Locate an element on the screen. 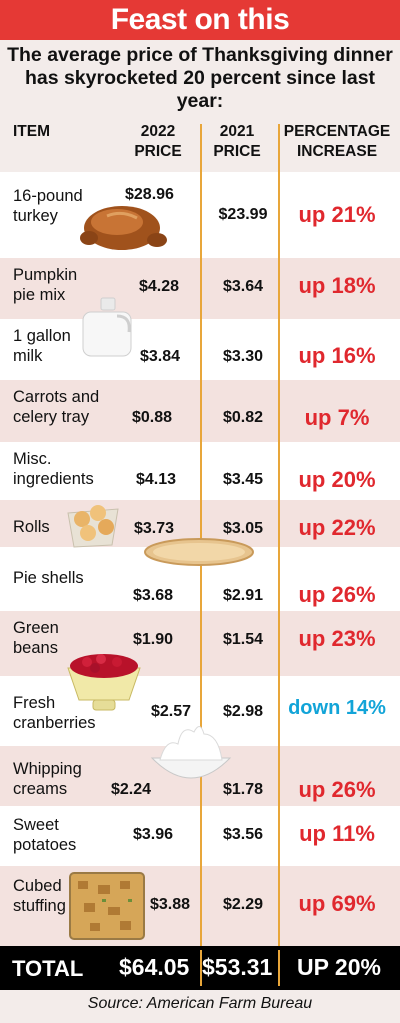 The height and width of the screenshot is (1023, 400). price-2021: $1.78 is located at coordinates (243, 789).